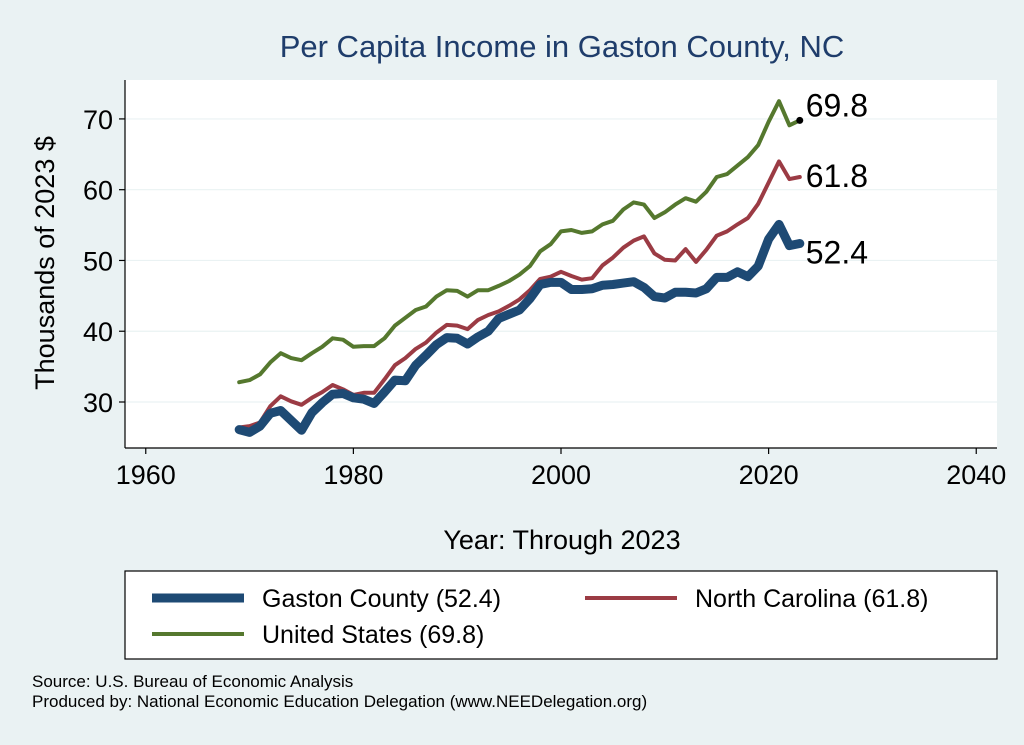 The width and height of the screenshot is (1024, 745). Describe the element at coordinates (561, 540) in the screenshot. I see `x-axis-label: Year: Through 2023` at that location.